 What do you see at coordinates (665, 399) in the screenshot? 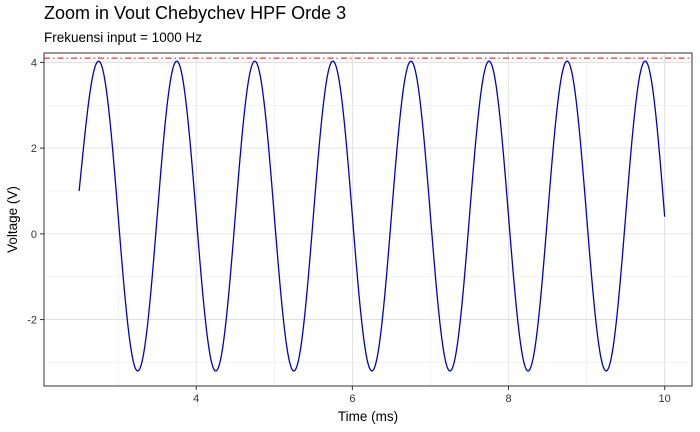
I see `x-tick-label: 10` at bounding box center [665, 399].